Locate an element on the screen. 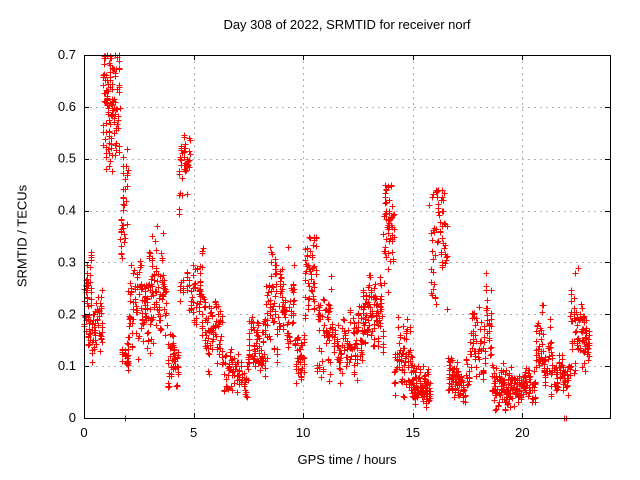 The width and height of the screenshot is (640, 480). y-tick-label: 0.7 is located at coordinates (67, 54).